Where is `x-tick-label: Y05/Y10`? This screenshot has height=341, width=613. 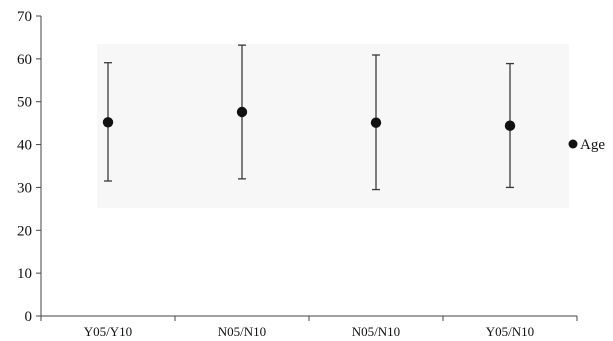 x-tick-label: Y05/Y10 is located at coordinates (108, 331).